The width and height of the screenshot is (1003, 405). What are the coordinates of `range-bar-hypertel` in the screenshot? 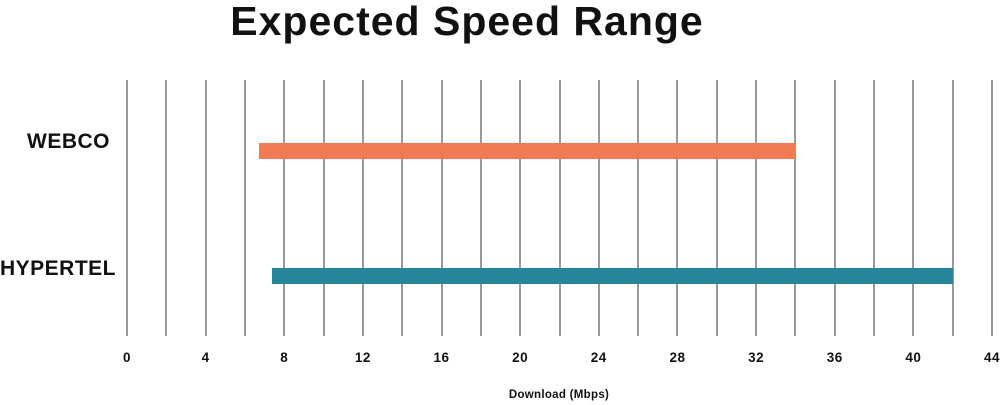 It's located at (612, 275).